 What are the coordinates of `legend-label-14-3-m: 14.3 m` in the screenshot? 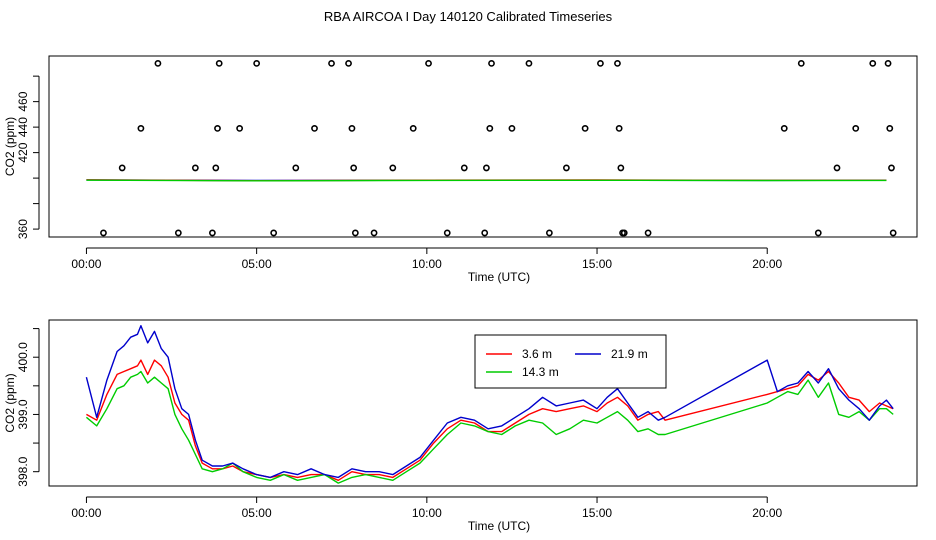 It's located at (540, 372).